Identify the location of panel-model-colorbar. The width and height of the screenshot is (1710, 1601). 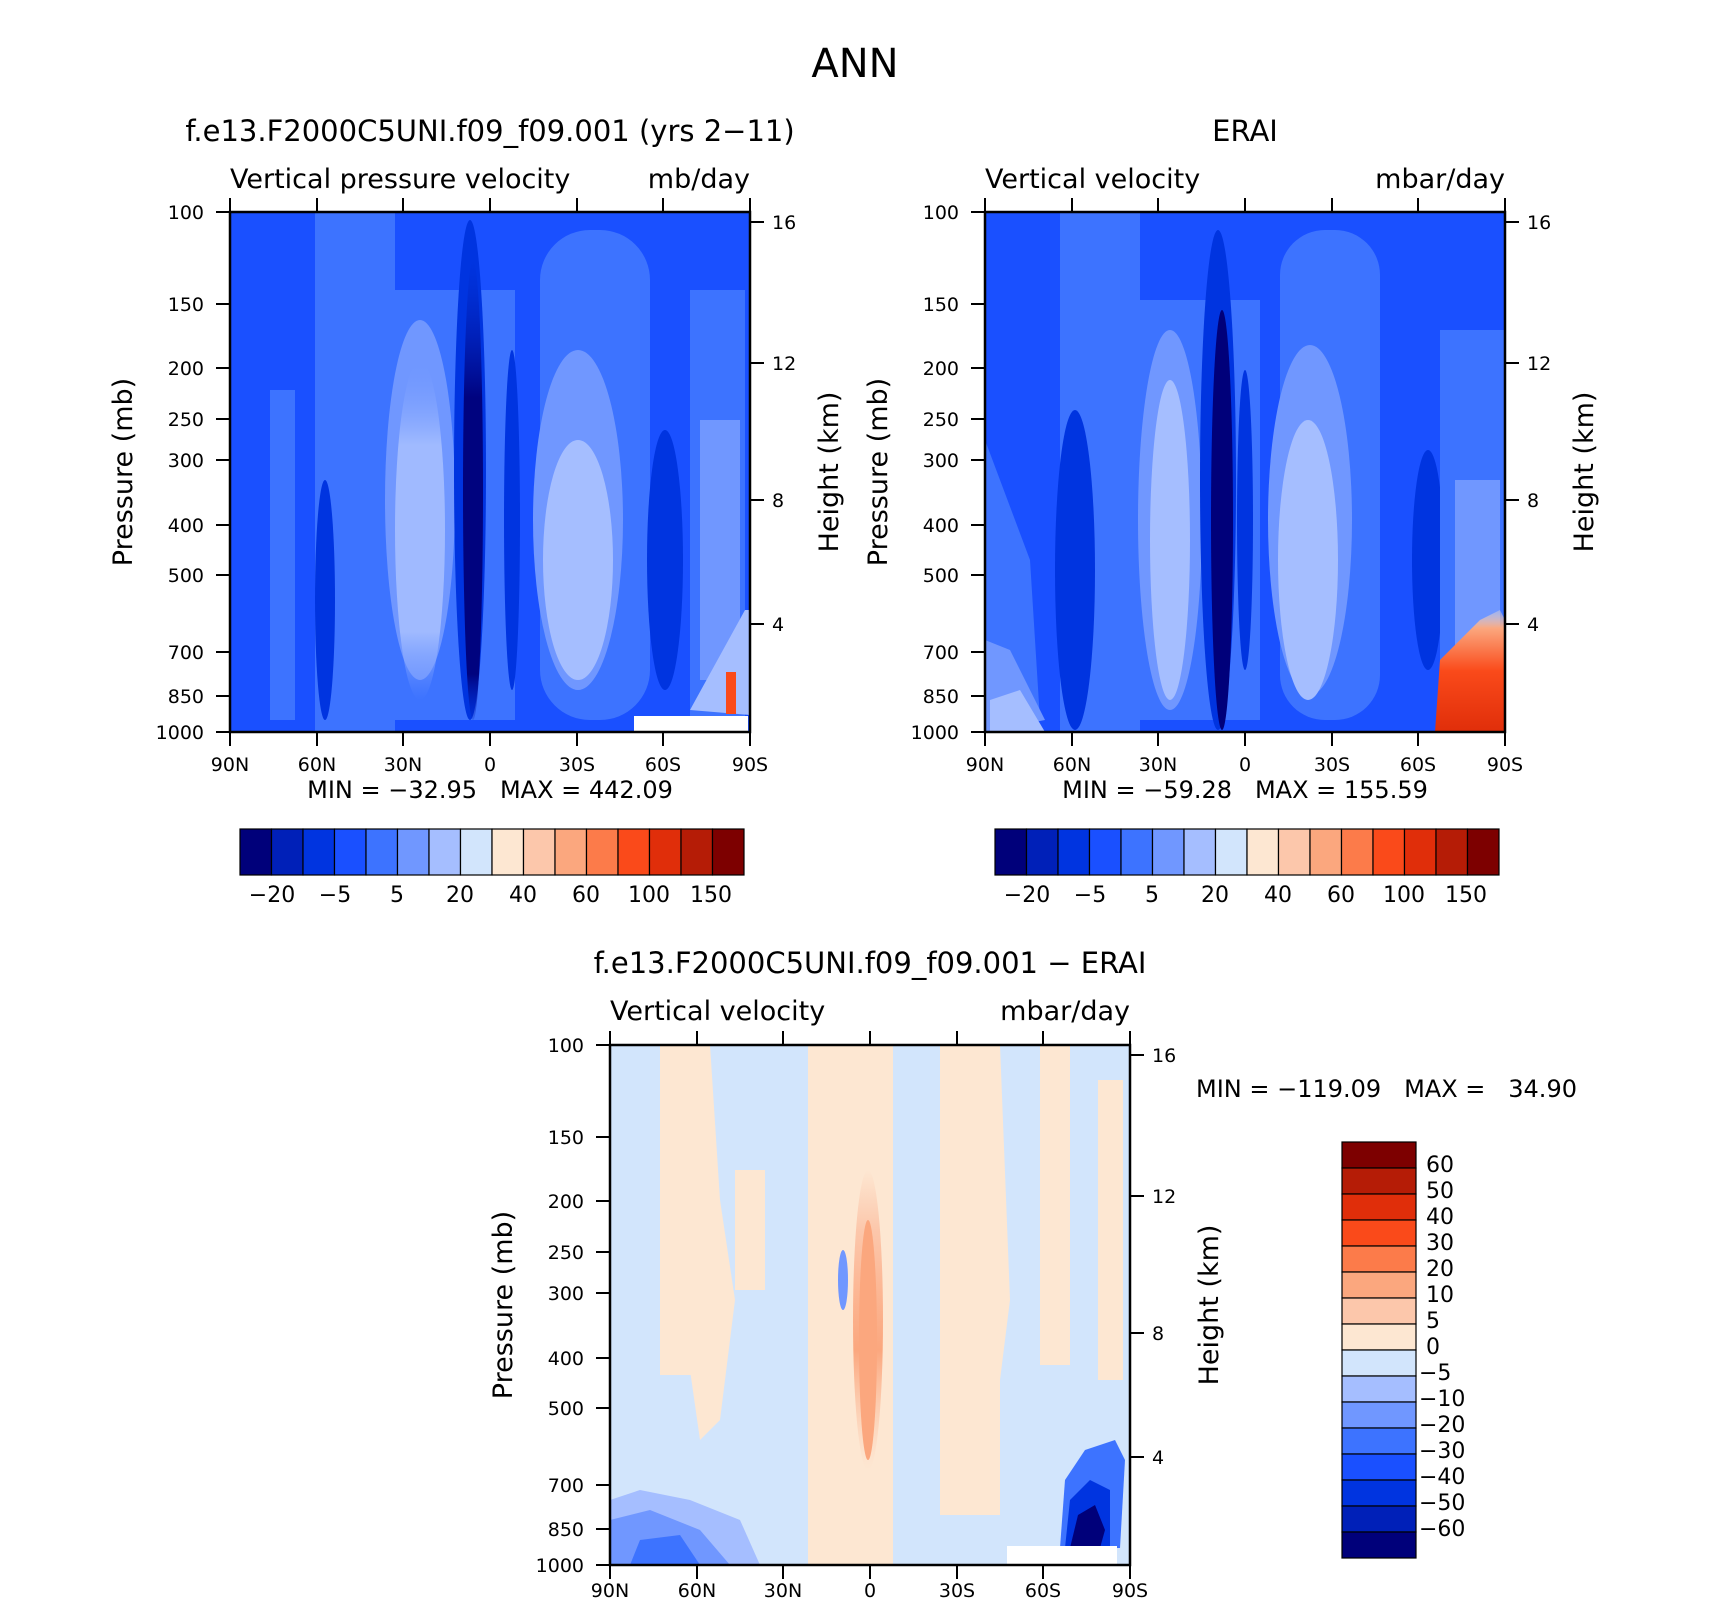
(492, 852).